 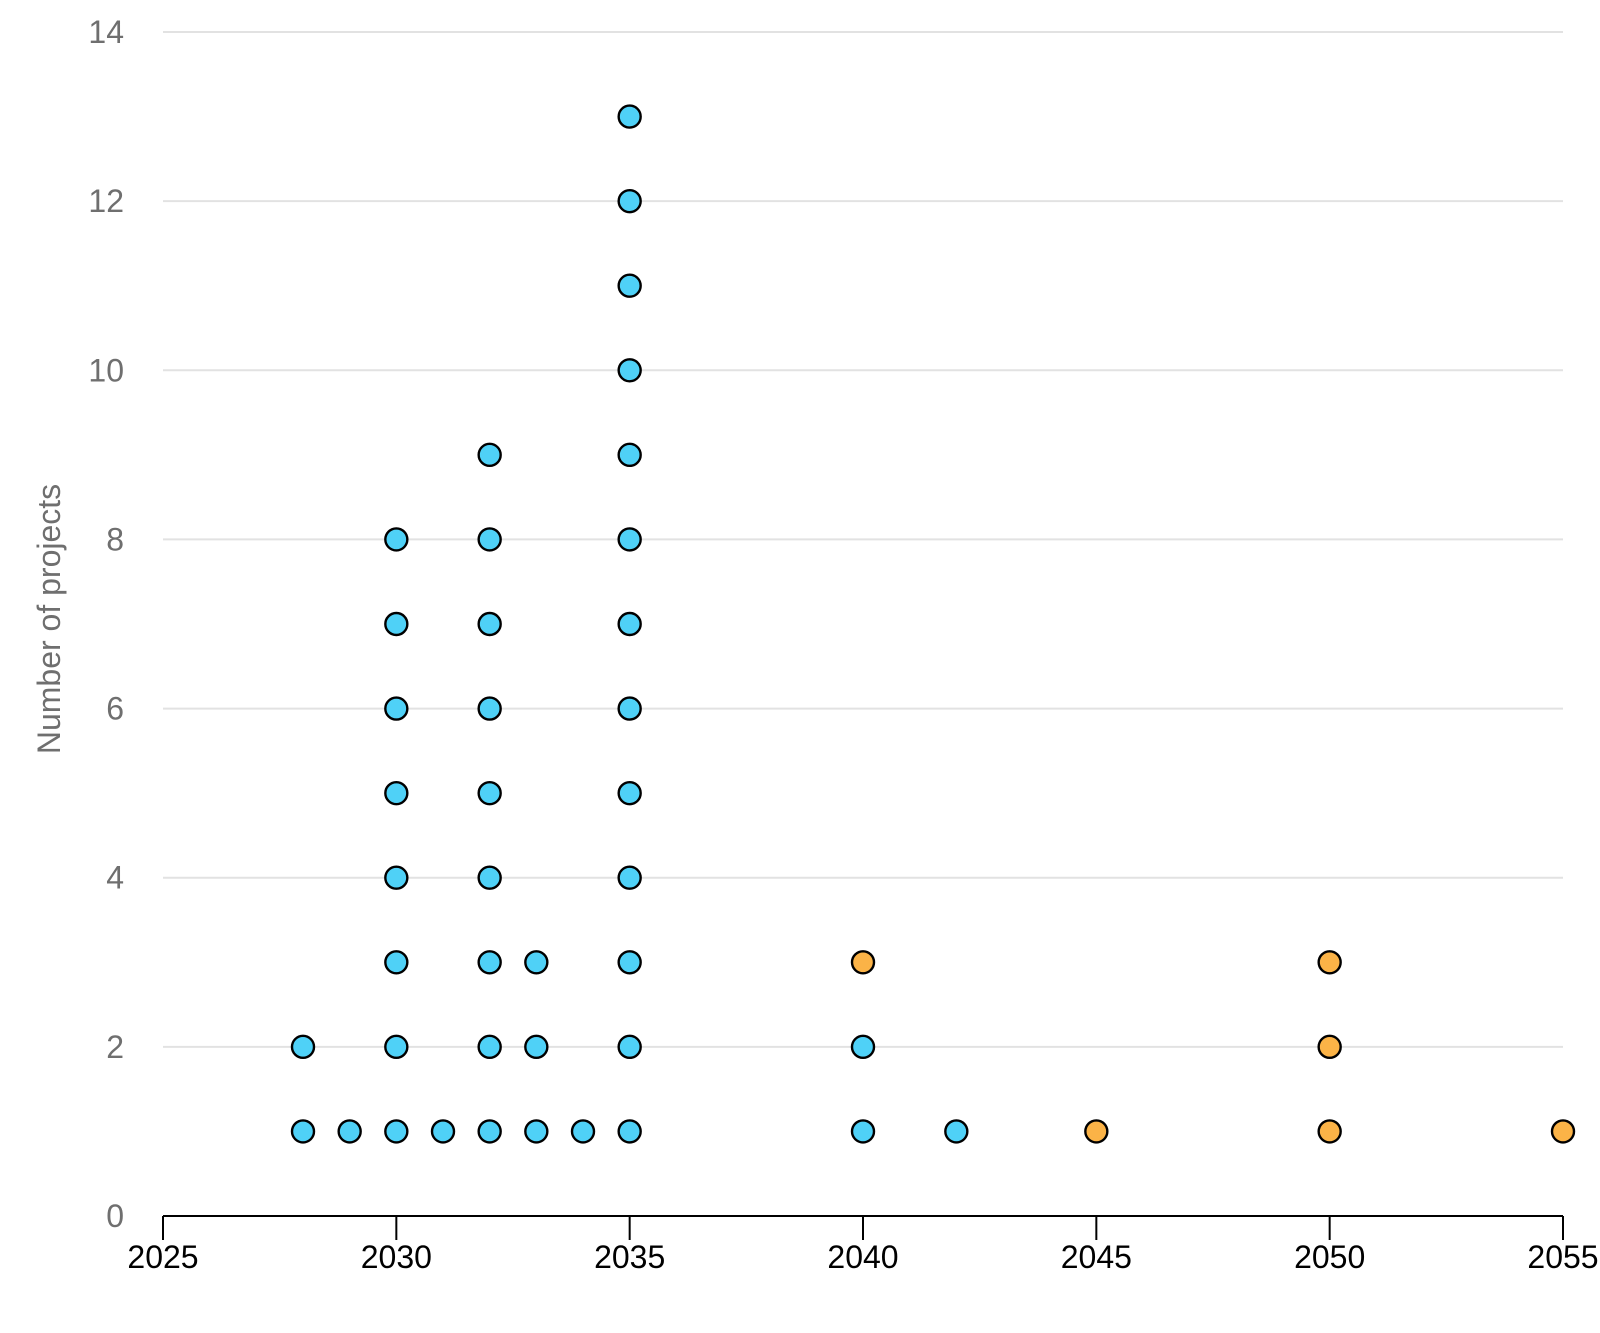 I want to click on y-tick-label: 0, so click(x=115, y=1216).